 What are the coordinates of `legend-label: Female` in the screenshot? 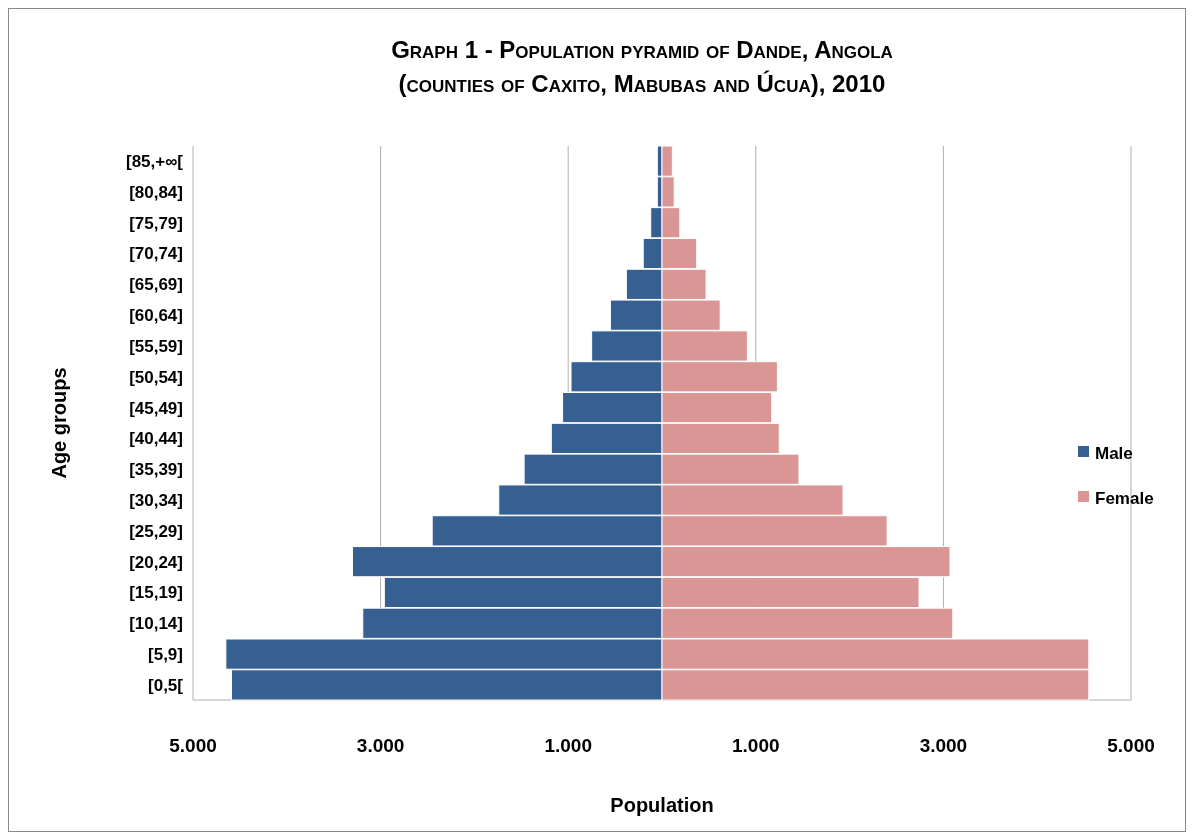 It's located at (1124, 498).